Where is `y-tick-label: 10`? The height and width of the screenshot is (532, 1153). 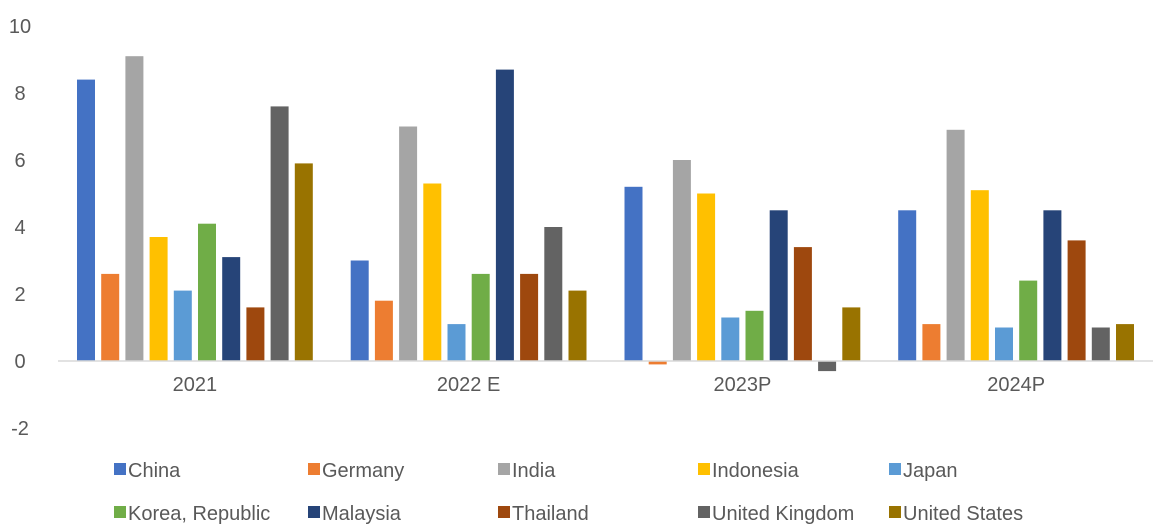
y-tick-label: 10 is located at coordinates (20, 27).